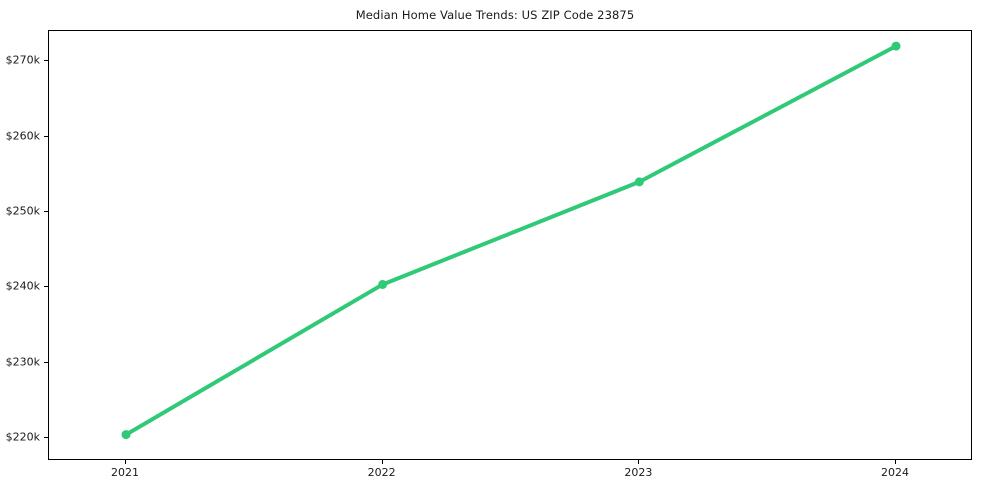  I want to click on y-axis-tick-label: $270k, so click(22, 60).